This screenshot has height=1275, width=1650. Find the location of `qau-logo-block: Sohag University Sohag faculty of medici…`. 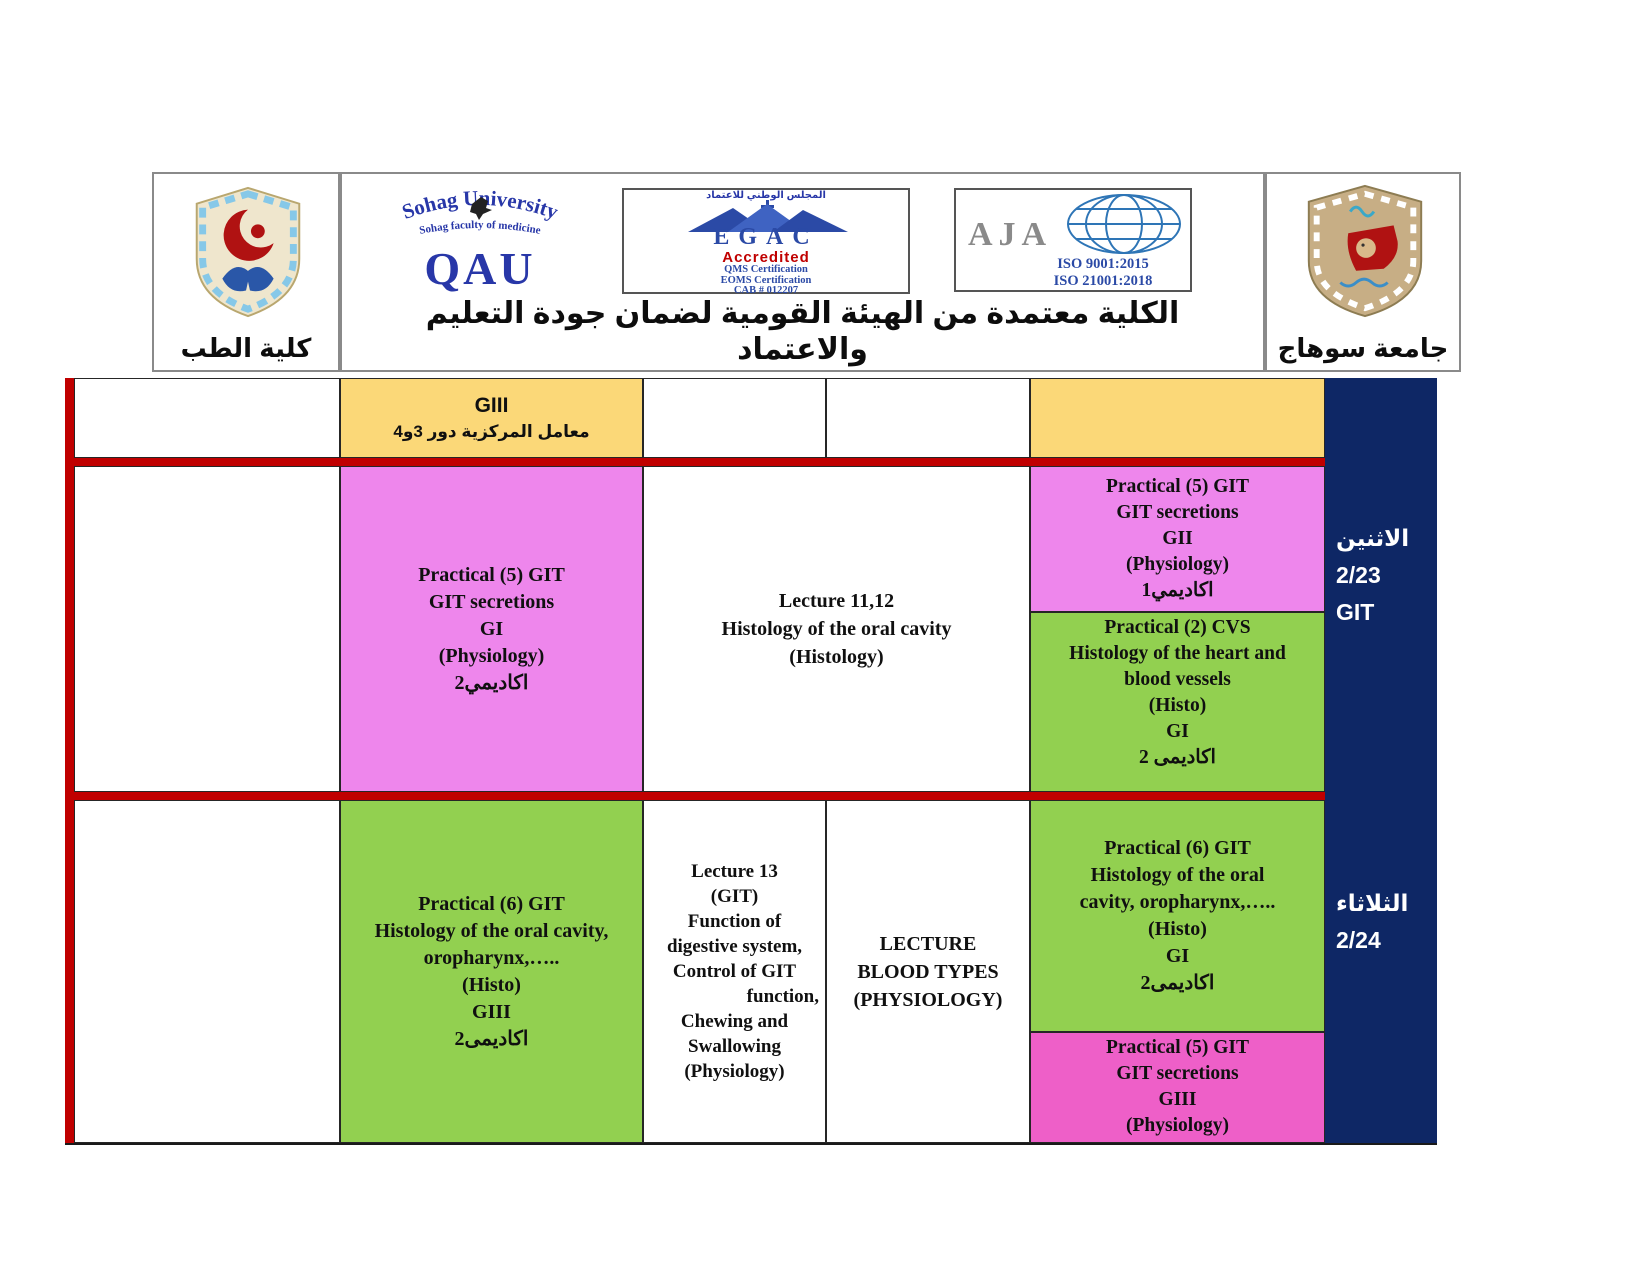

qau-logo-block: Sohag University Sohag faculty of medici… is located at coordinates (480, 245).